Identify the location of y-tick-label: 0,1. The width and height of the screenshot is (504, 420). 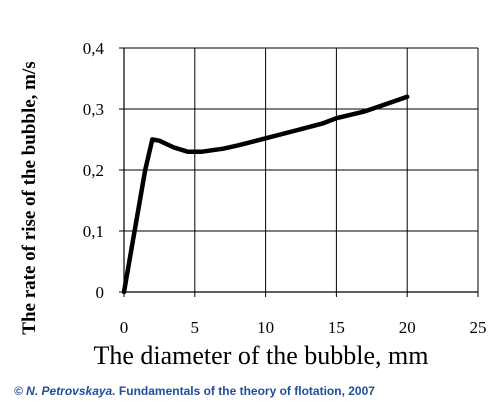
(93, 231).